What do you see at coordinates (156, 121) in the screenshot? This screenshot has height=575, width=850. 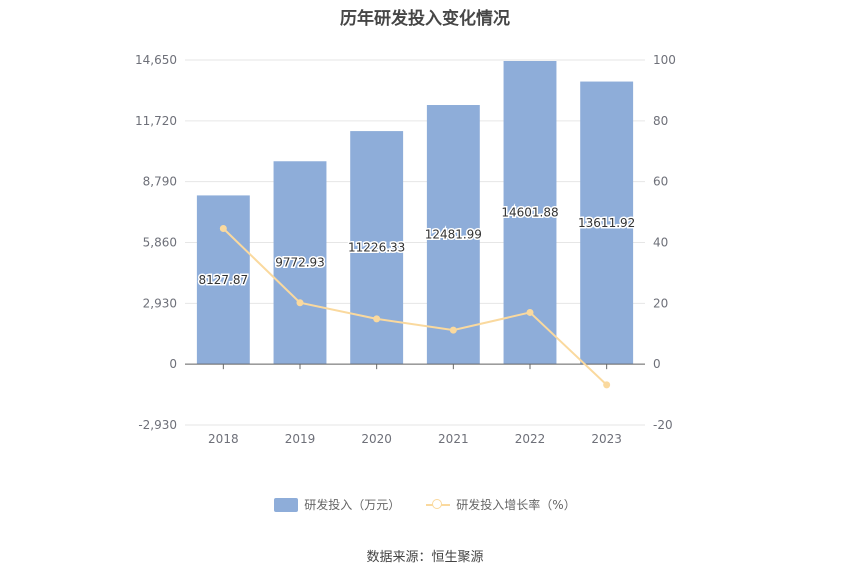 I see `y-left-tick-label: 11,720` at bounding box center [156, 121].